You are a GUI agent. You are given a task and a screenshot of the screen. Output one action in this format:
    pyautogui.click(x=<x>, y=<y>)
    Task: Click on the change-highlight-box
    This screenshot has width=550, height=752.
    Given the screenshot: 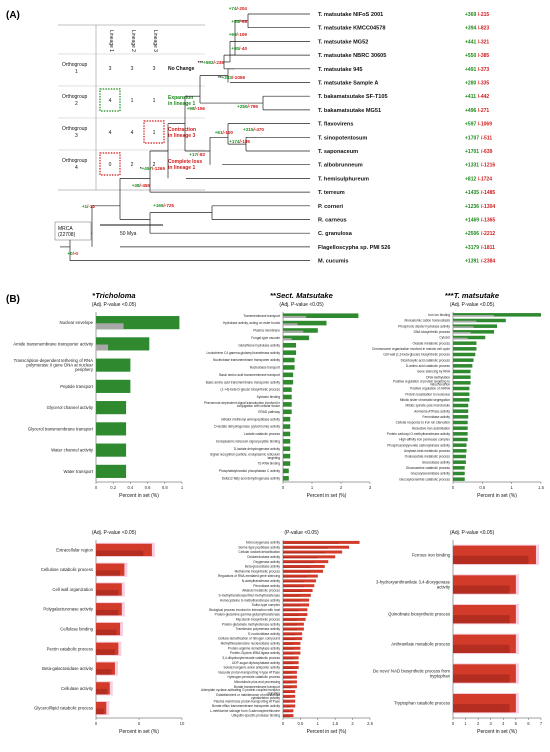 What is the action you would take?
    pyautogui.click(x=154, y=132)
    